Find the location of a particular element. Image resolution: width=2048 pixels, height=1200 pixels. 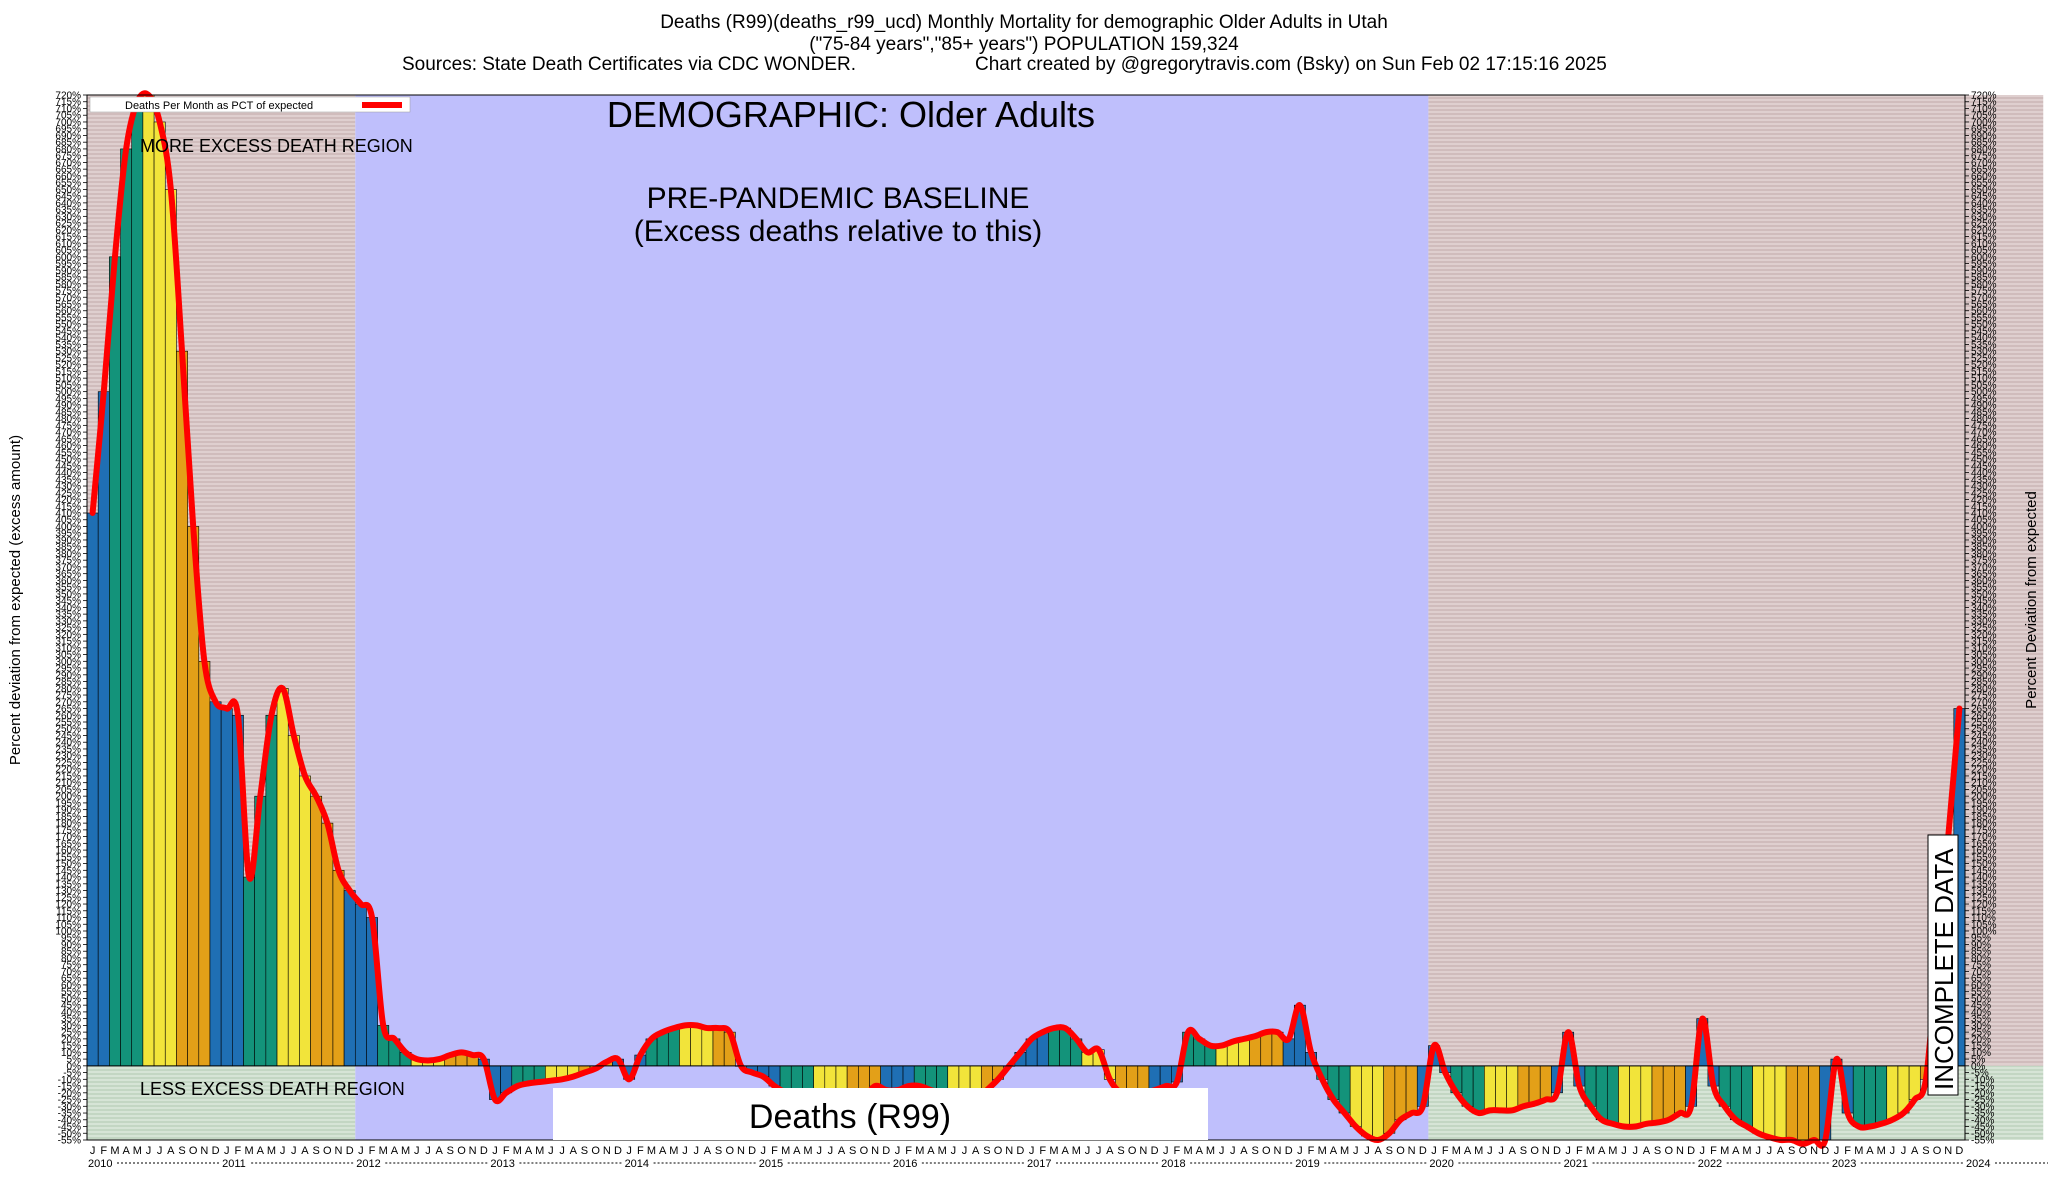

y-tick-label-left: -25% is located at coordinates (69, 1100).